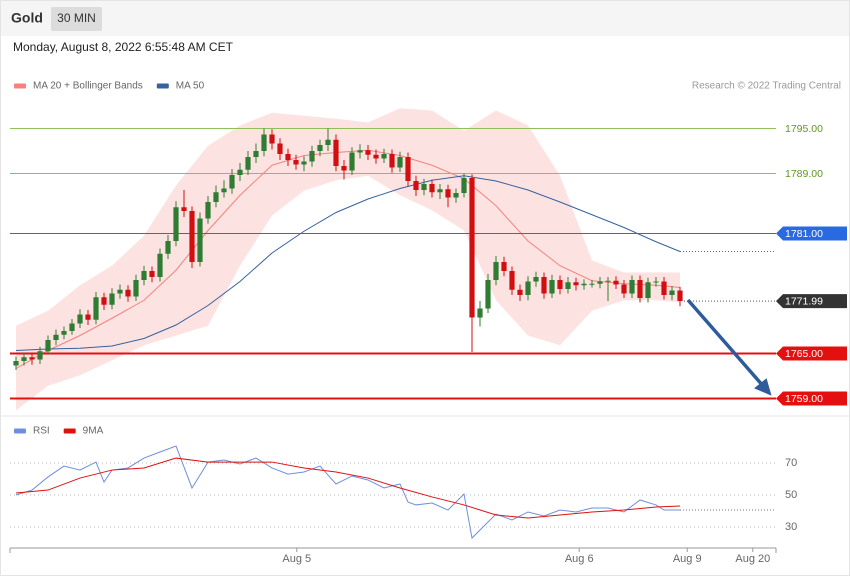 The image size is (850, 576). I want to click on legend-label: MA 50, so click(190, 86).